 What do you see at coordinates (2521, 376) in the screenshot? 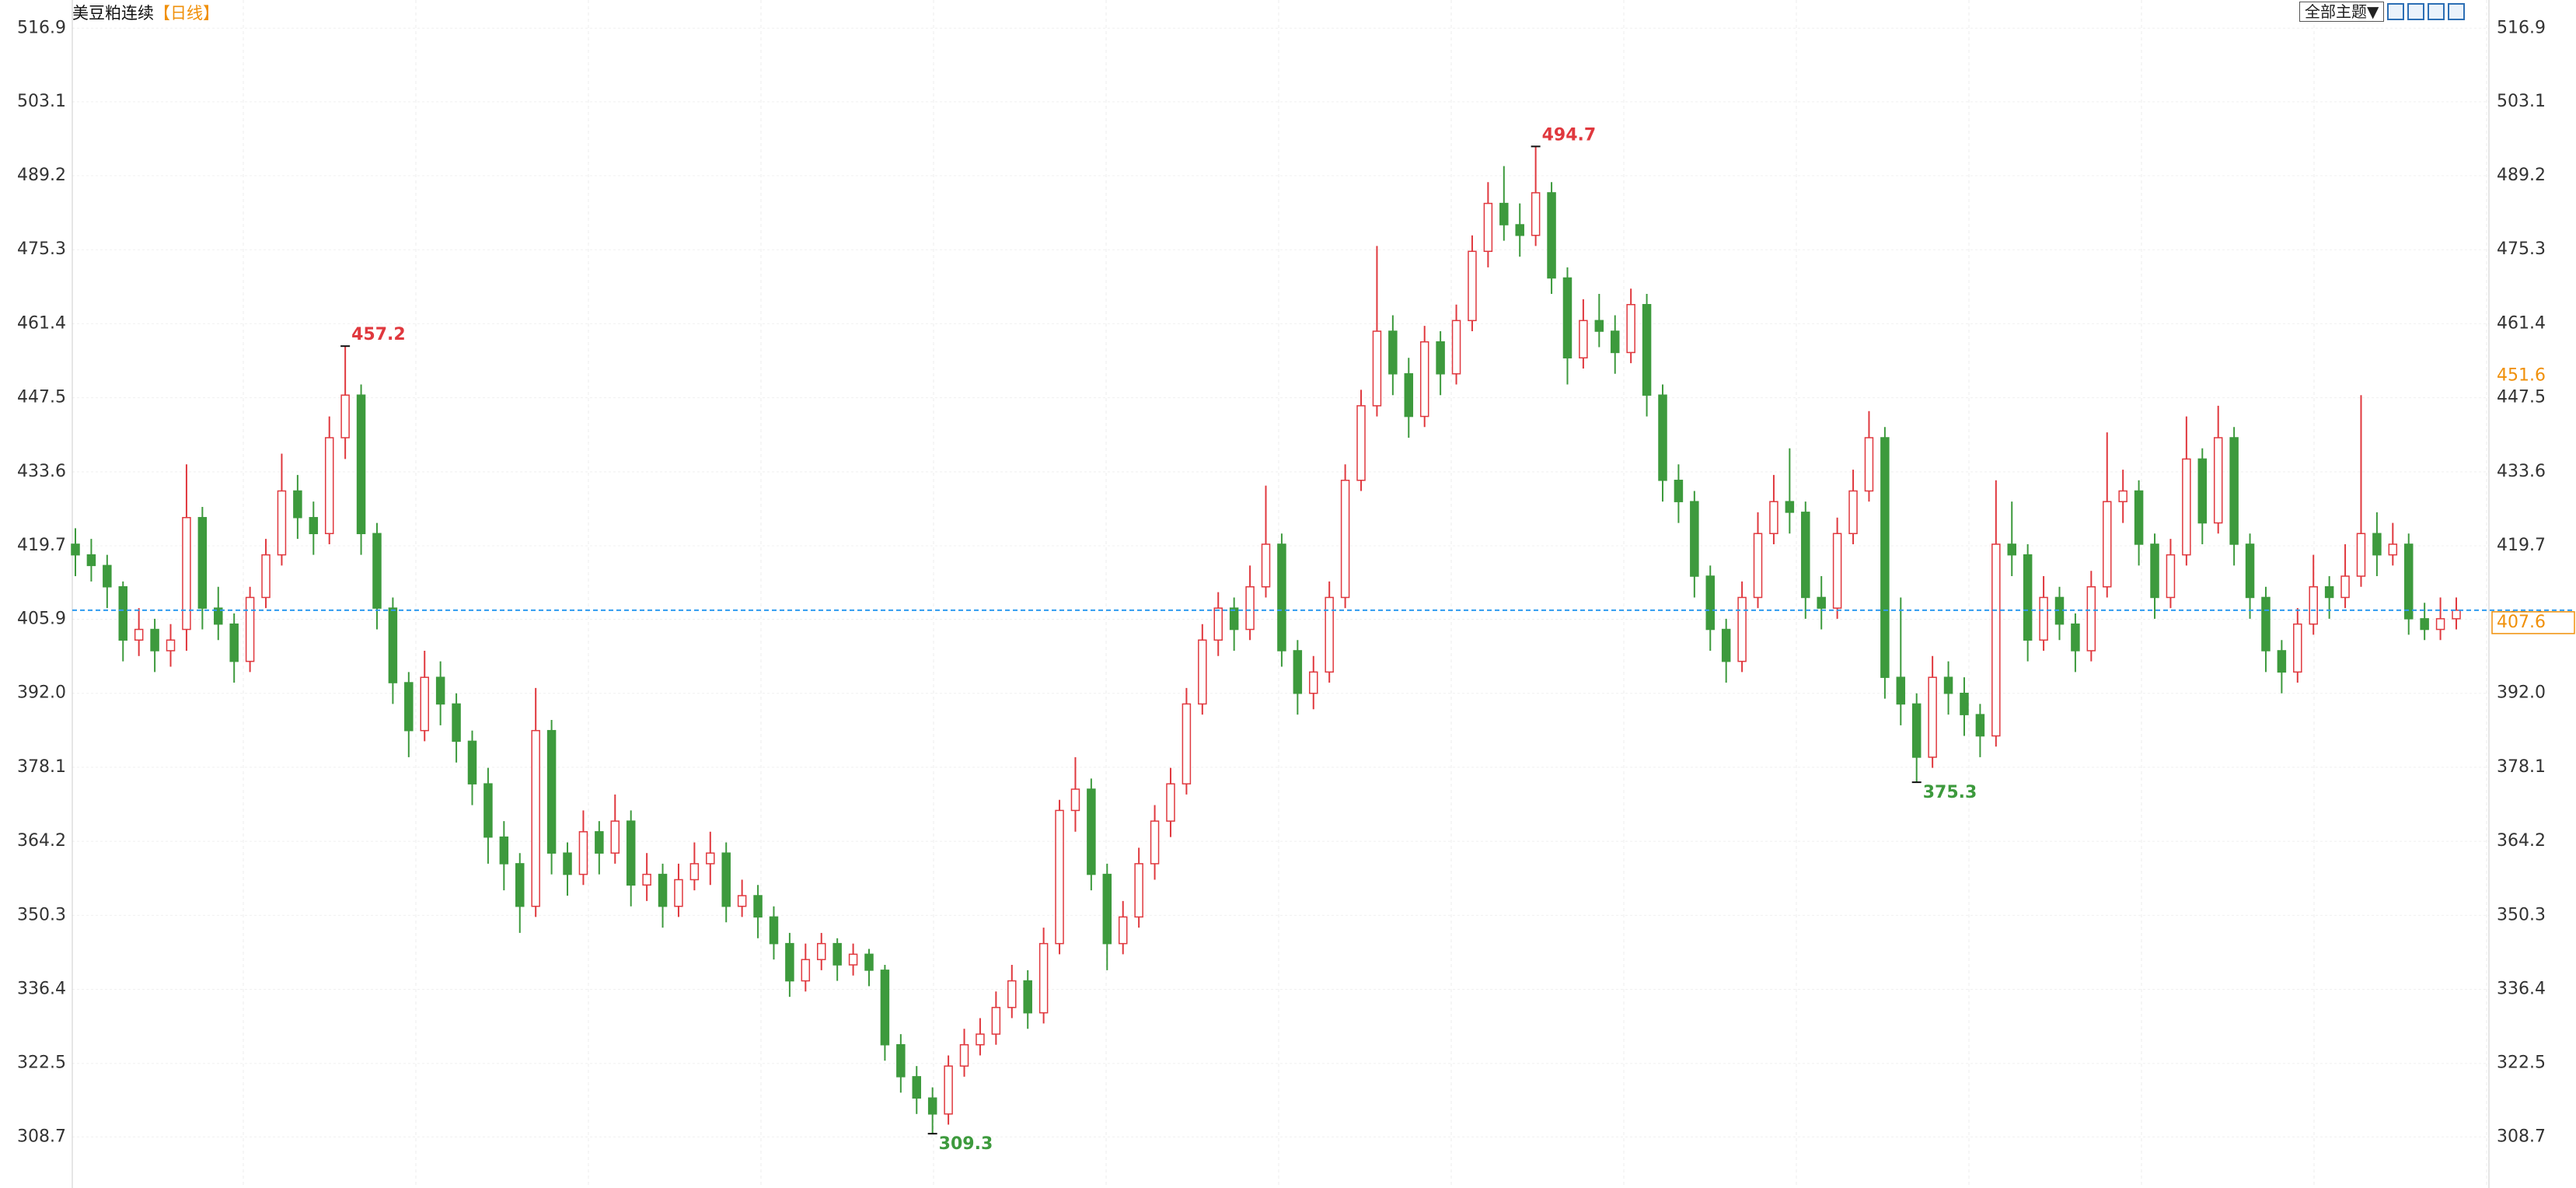
I see `marker-price-label: 451.6` at bounding box center [2521, 376].